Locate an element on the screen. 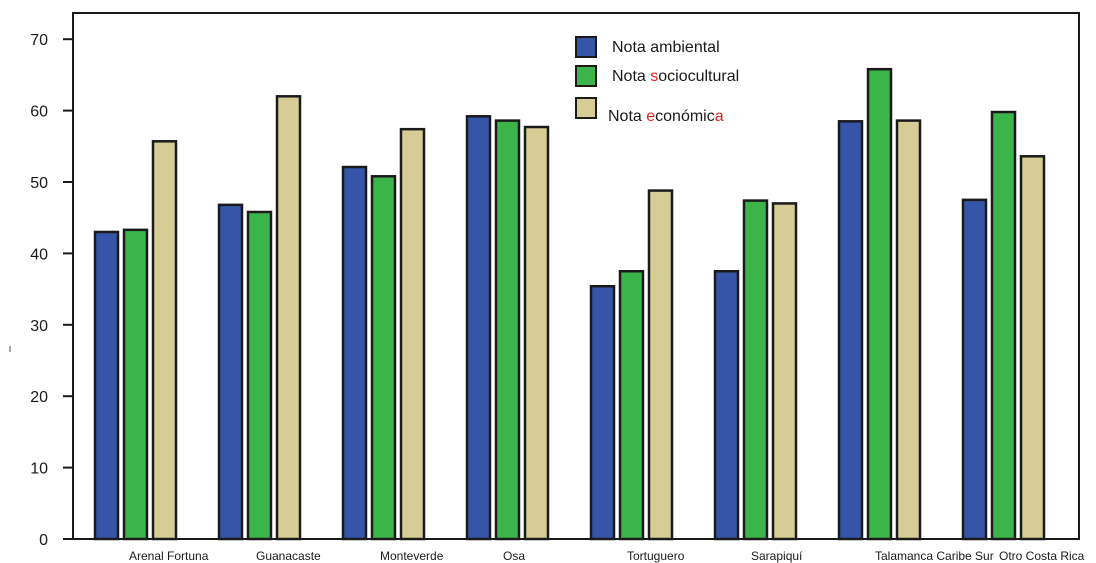 Image resolution: width=1096 pixels, height=563 pixels. x-tick-label: Talamanca Caribe Sur is located at coordinates (934, 556).